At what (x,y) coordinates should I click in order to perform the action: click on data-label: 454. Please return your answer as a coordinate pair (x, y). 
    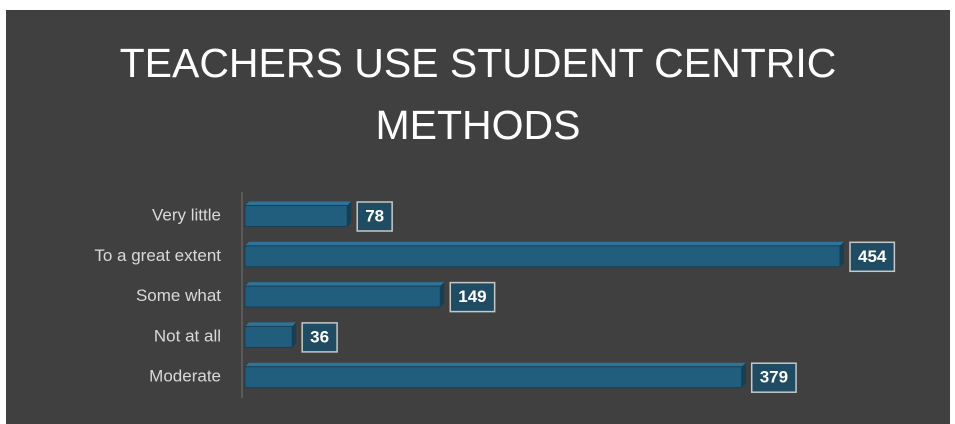
    Looking at the image, I should click on (872, 256).